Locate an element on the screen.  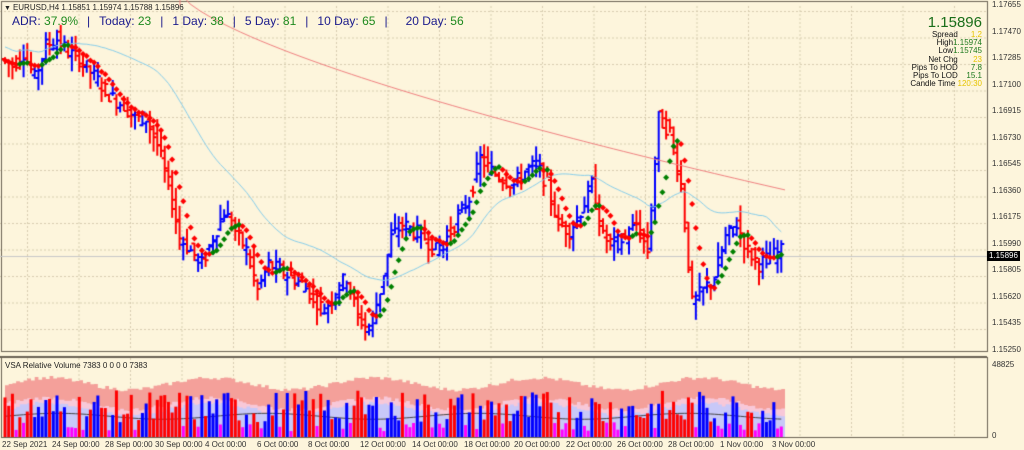
time-tick: 12 Oct 00:00 is located at coordinates (383, 444).